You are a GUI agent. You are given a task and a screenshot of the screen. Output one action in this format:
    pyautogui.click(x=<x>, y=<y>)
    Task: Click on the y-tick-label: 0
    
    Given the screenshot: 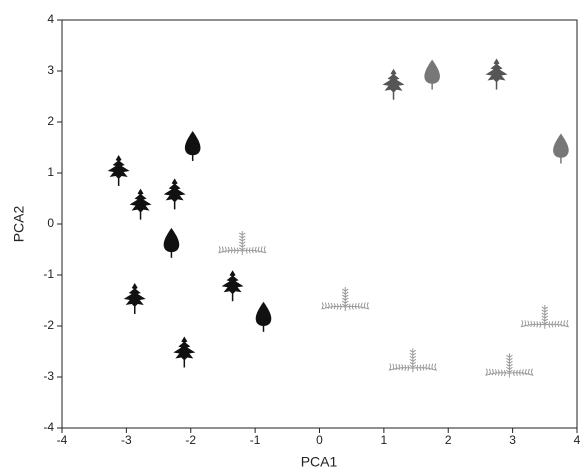 What is the action you would take?
    pyautogui.click(x=50, y=223)
    